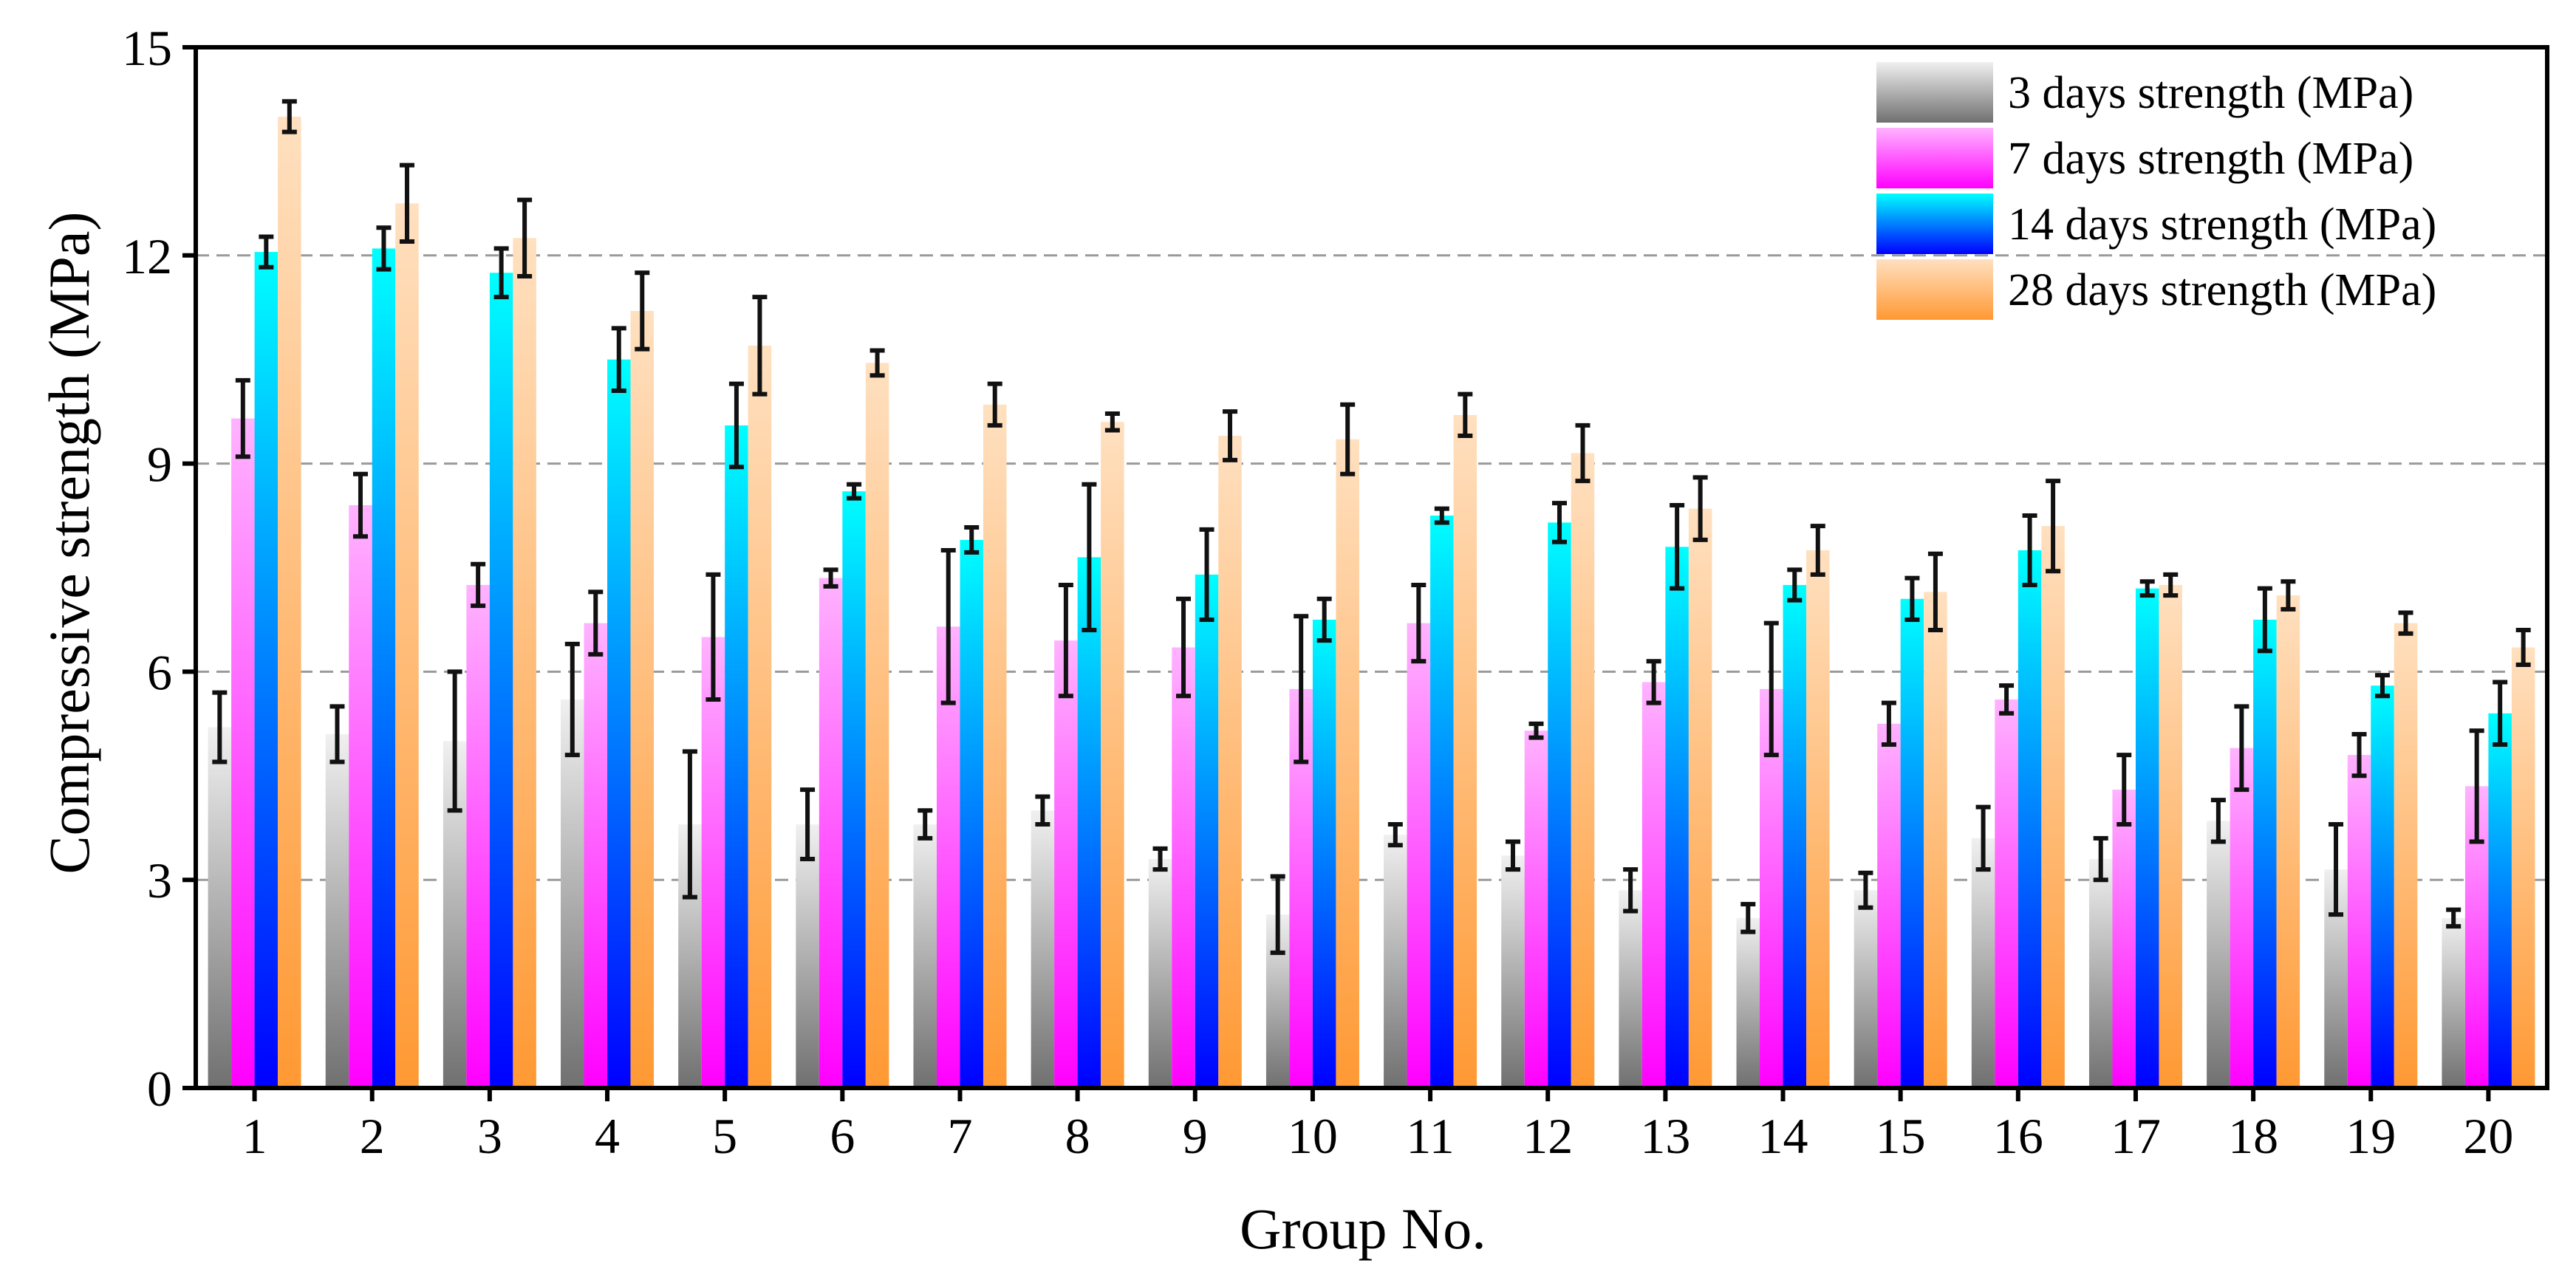 The width and height of the screenshot is (2576, 1283). Describe the element at coordinates (959, 1136) in the screenshot. I see `x-tick-label: 7` at that location.